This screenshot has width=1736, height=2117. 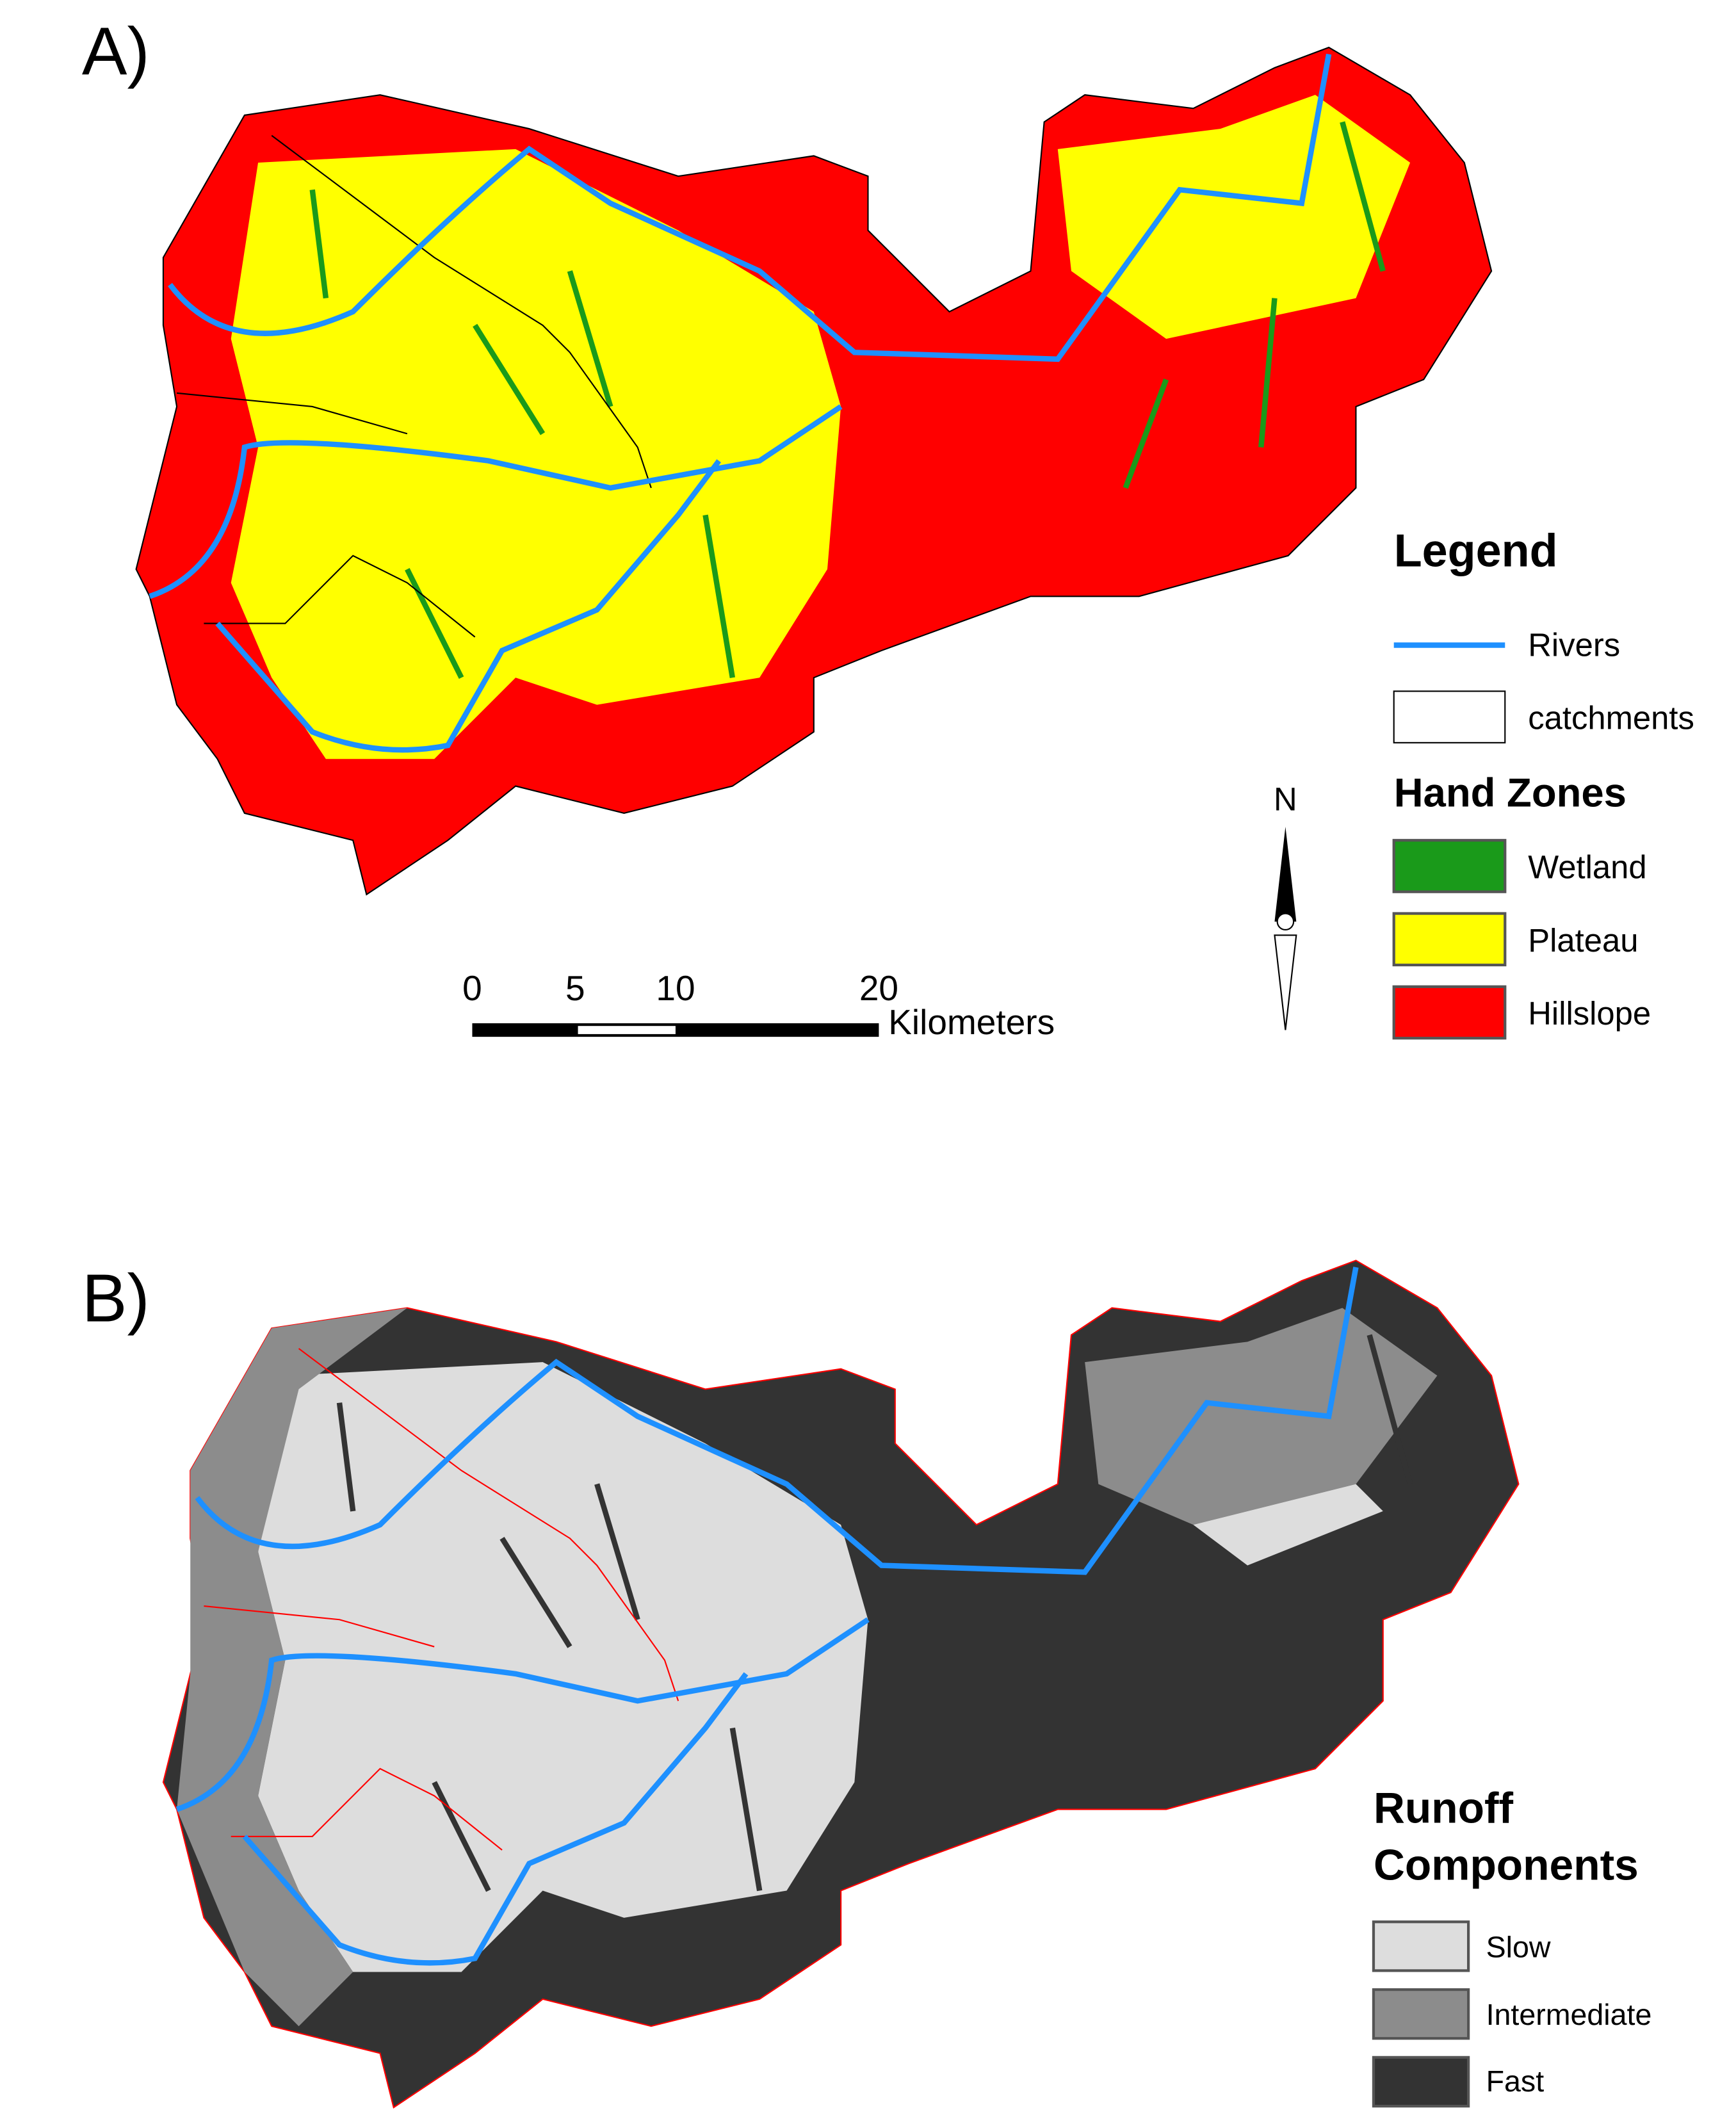 I want to click on legend-entry: Rivers, so click(x=1574, y=644).